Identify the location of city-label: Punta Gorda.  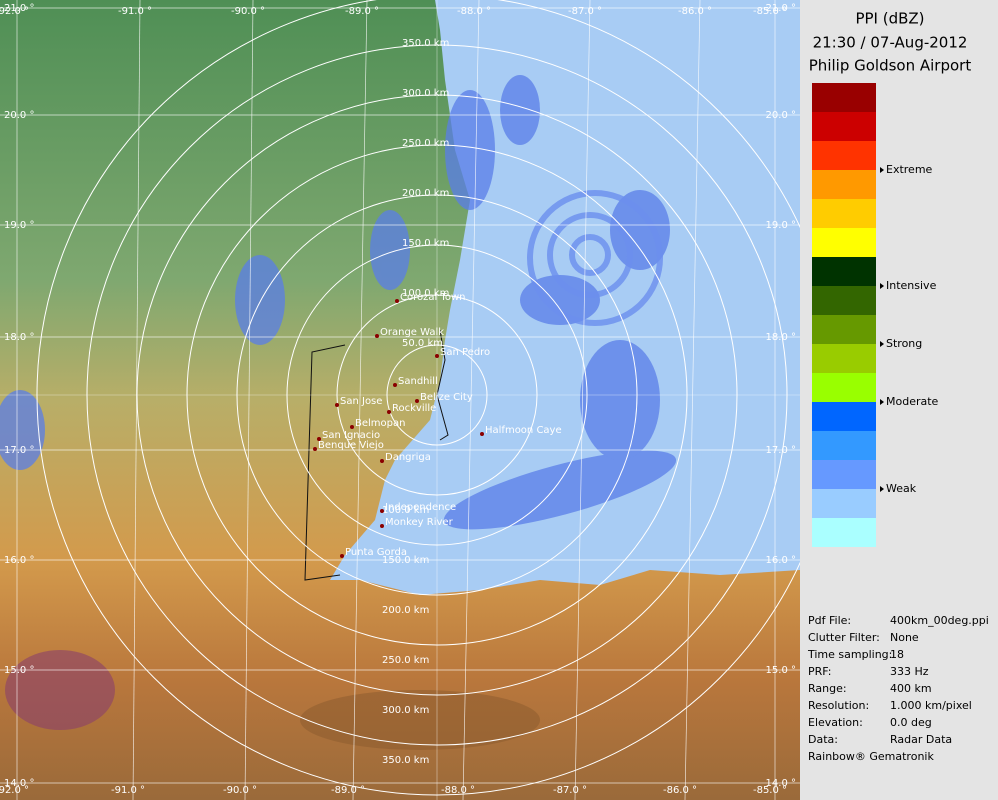
(376, 552).